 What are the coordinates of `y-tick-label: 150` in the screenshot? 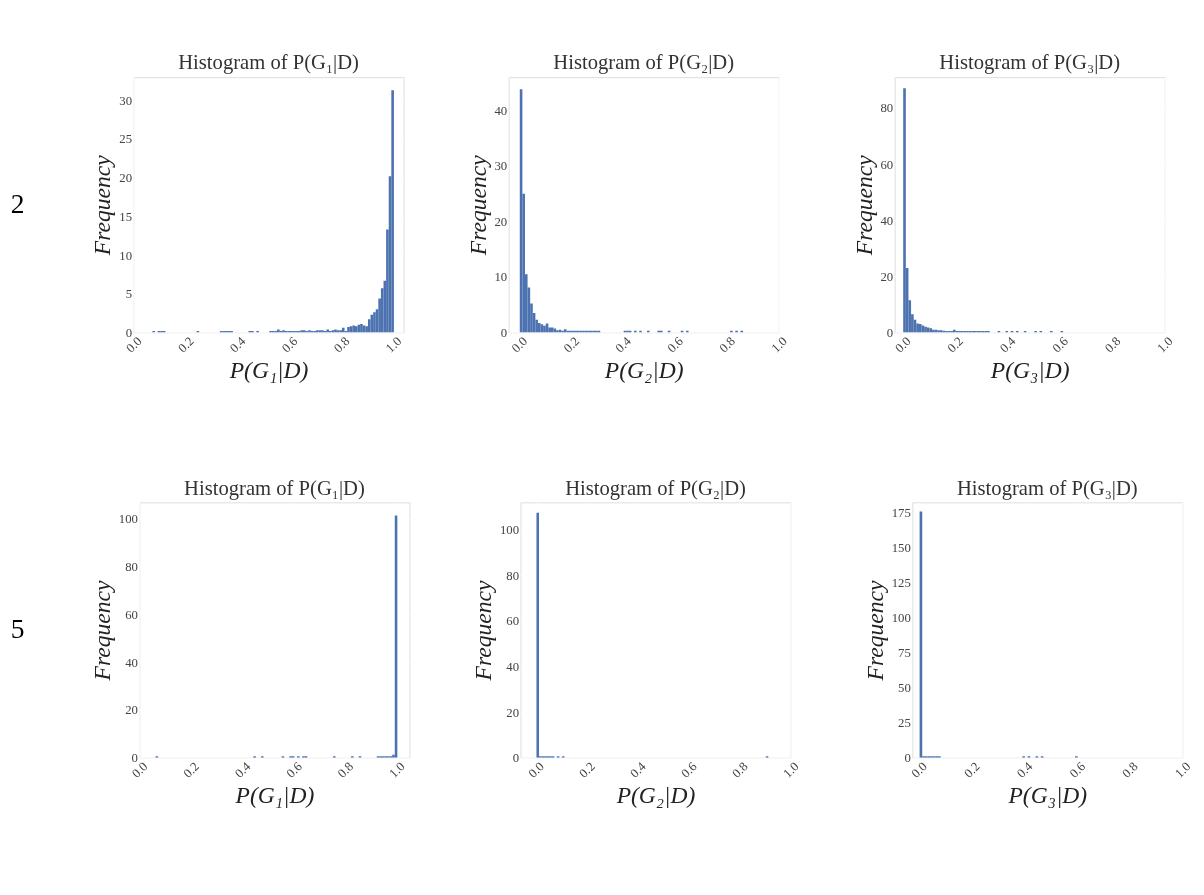 It's located at (901, 547).